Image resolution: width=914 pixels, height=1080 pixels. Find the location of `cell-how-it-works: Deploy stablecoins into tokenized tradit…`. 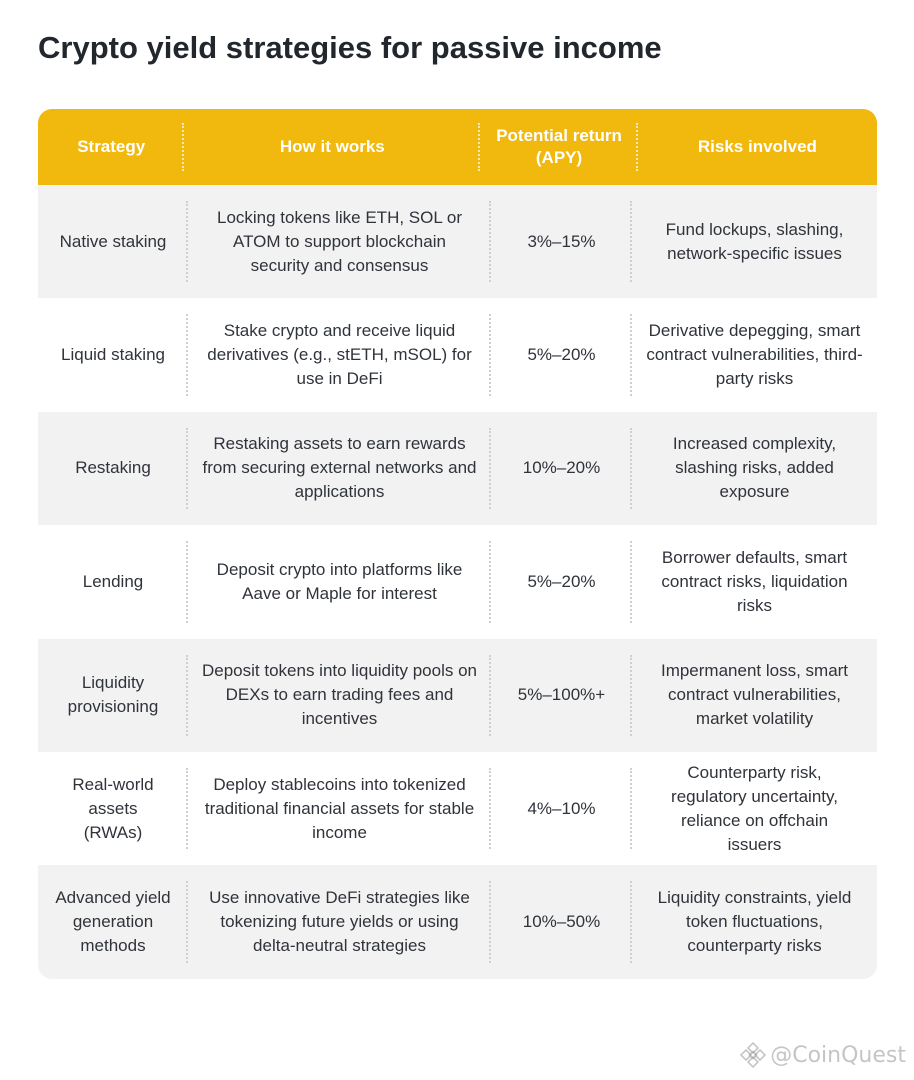

cell-how-it-works: Deploy stablecoins into tokenized tradit… is located at coordinates (339, 808).